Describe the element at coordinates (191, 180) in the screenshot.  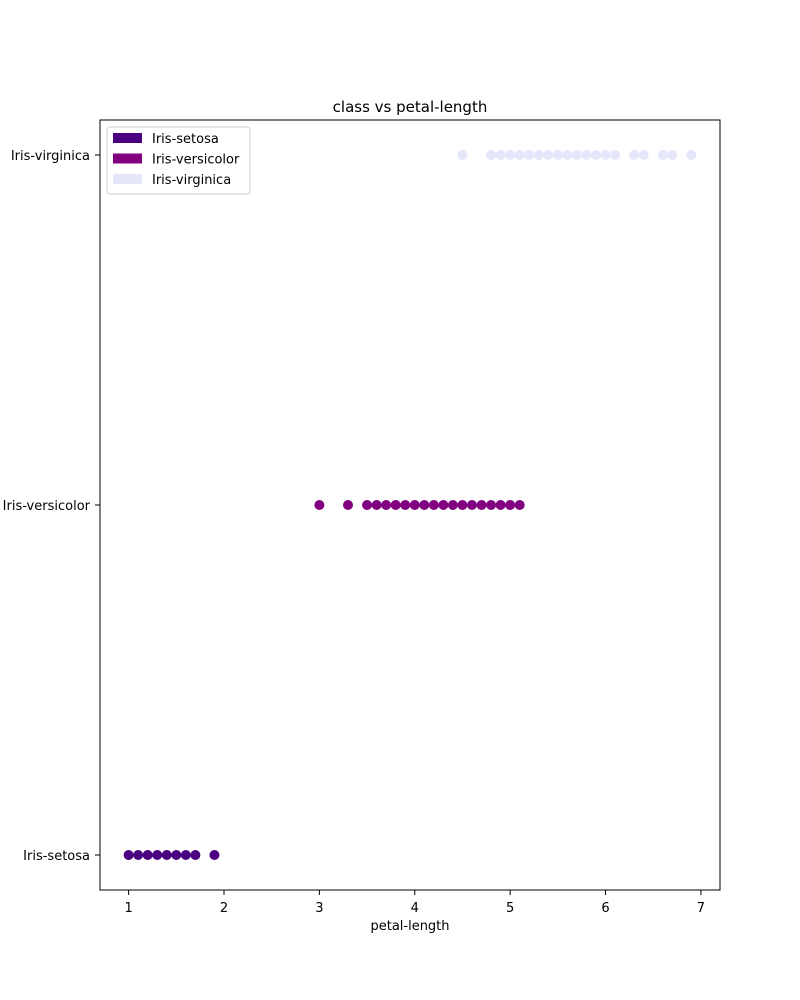
I see `legend-label: Iris-virginica` at that location.